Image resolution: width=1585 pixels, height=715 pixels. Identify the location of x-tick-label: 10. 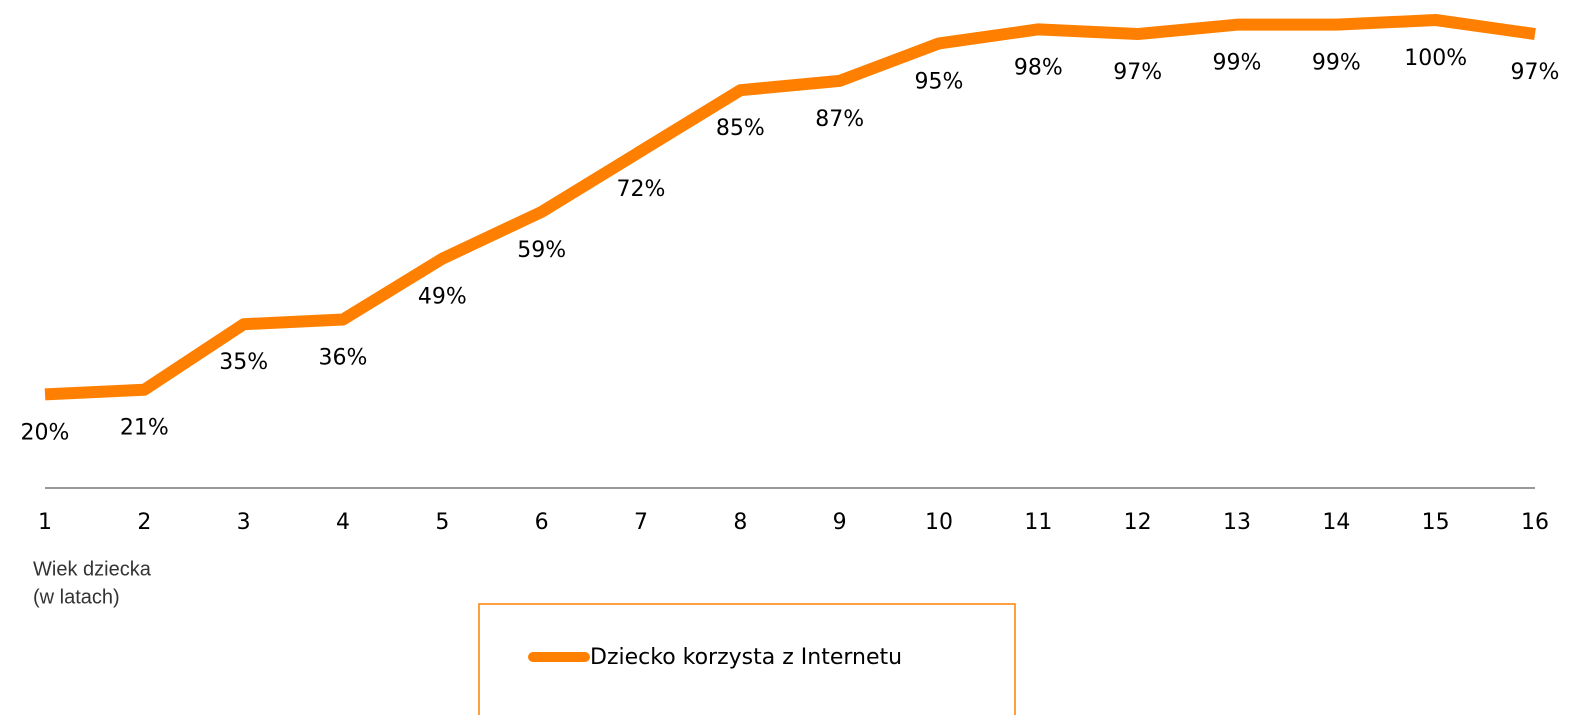
(939, 522).